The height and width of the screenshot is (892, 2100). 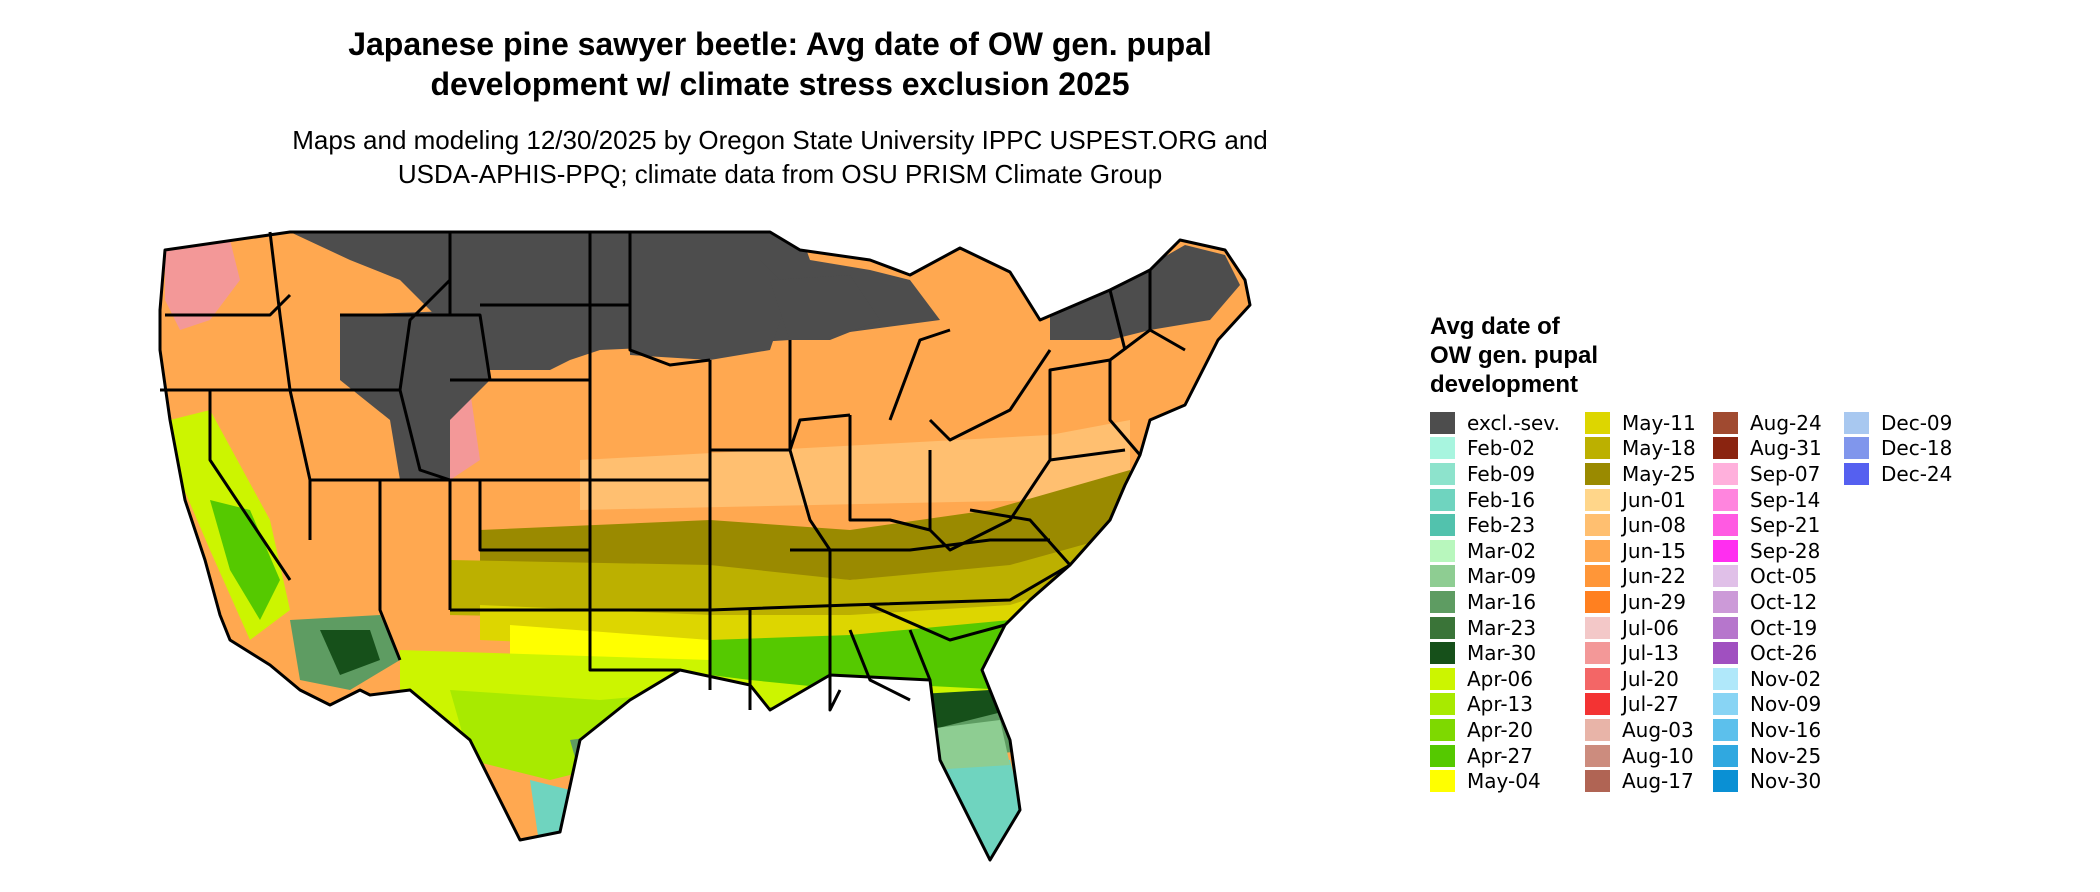 I want to click on legend-item: Apr-13, so click(x=1495, y=705).